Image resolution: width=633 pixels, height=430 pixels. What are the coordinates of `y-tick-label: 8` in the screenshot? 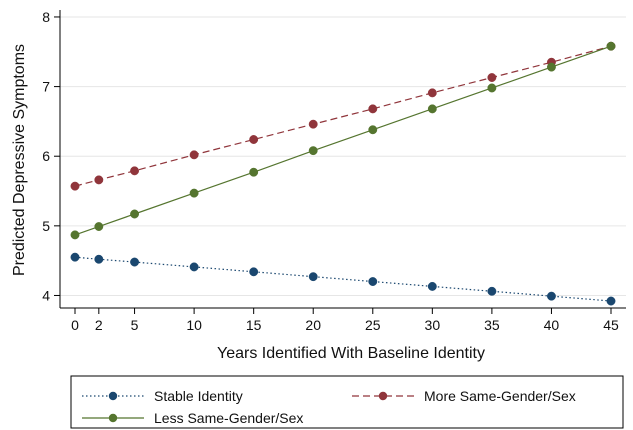 It's located at (46, 17).